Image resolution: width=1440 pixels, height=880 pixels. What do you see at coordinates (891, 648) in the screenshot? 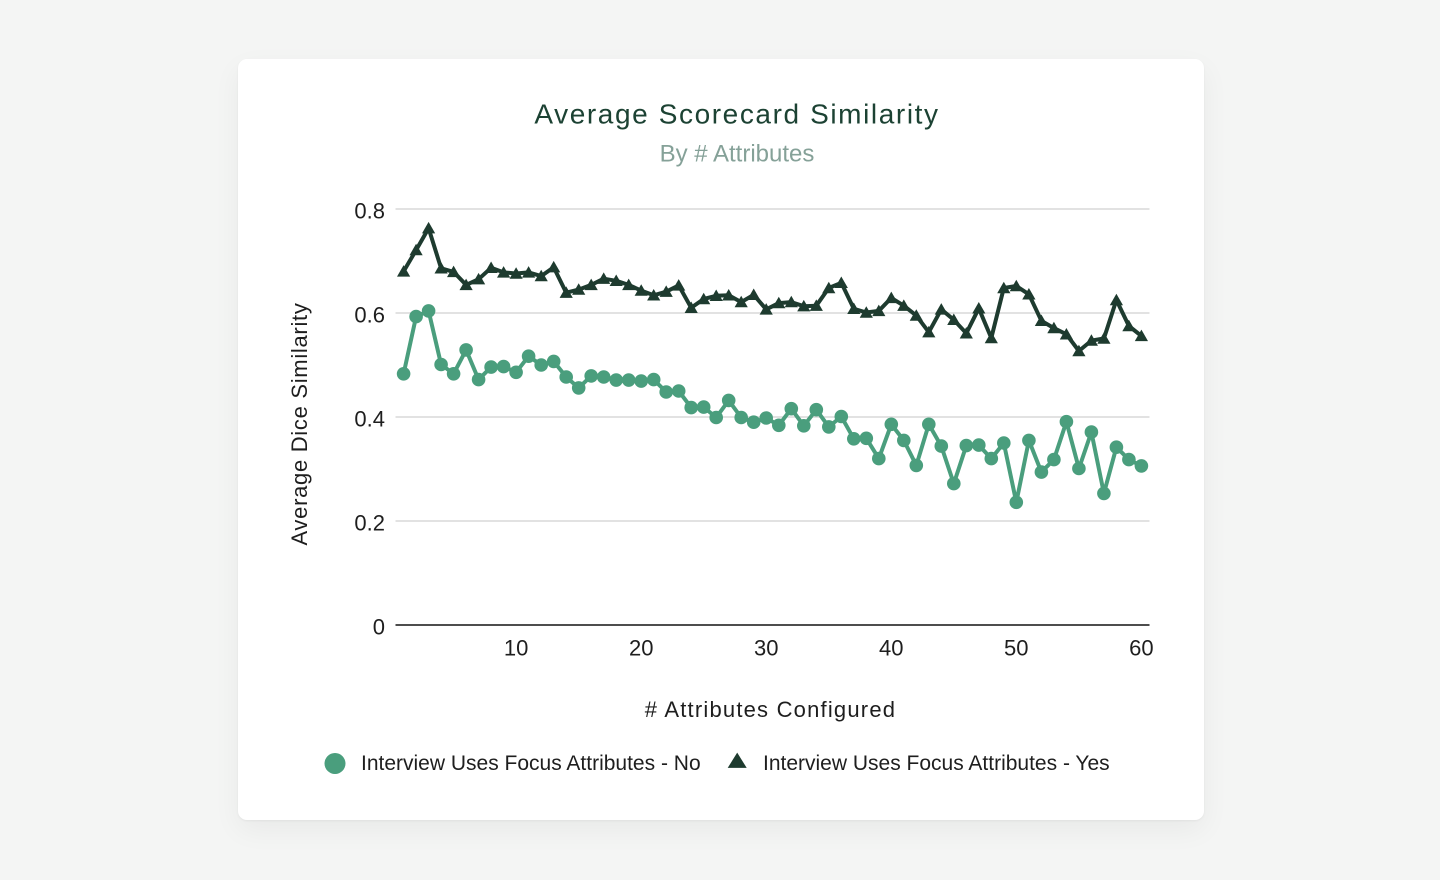
I see `svg-text: 40` at bounding box center [891, 648].